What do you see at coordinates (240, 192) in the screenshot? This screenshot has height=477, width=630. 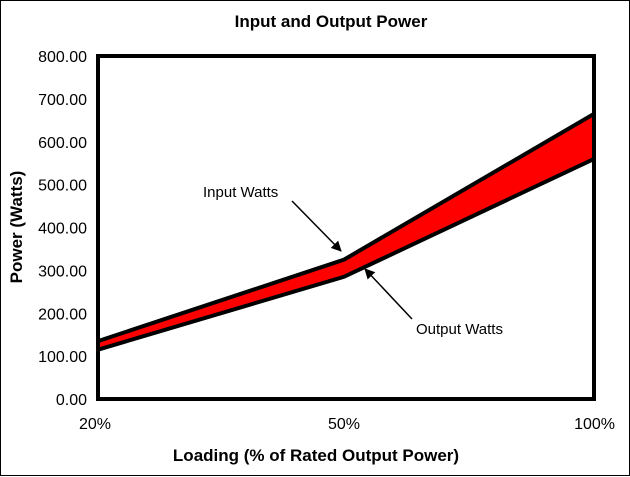 I see `annotation-input-watts: Input Watts` at bounding box center [240, 192].